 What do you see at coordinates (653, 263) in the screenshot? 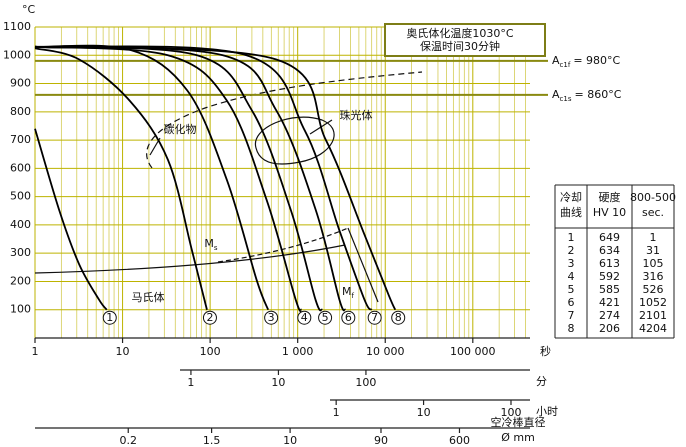
I see `table-cell: 105` at bounding box center [653, 263].